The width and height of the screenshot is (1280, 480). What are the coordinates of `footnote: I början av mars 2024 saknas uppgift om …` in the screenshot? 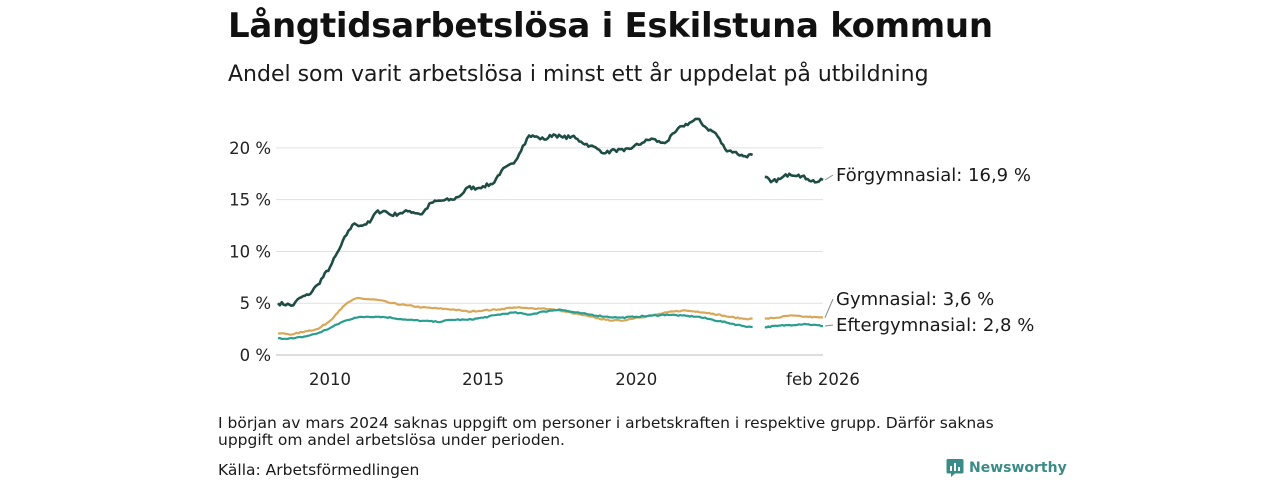 It's located at (606, 431).